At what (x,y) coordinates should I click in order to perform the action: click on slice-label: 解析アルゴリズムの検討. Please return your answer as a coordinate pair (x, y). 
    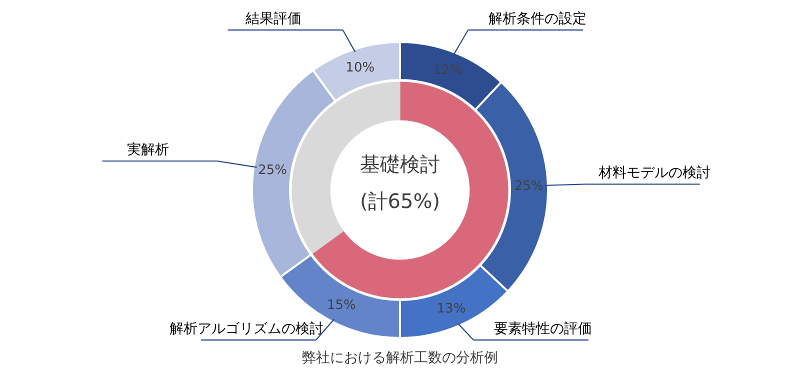
    Looking at the image, I should click on (247, 329).